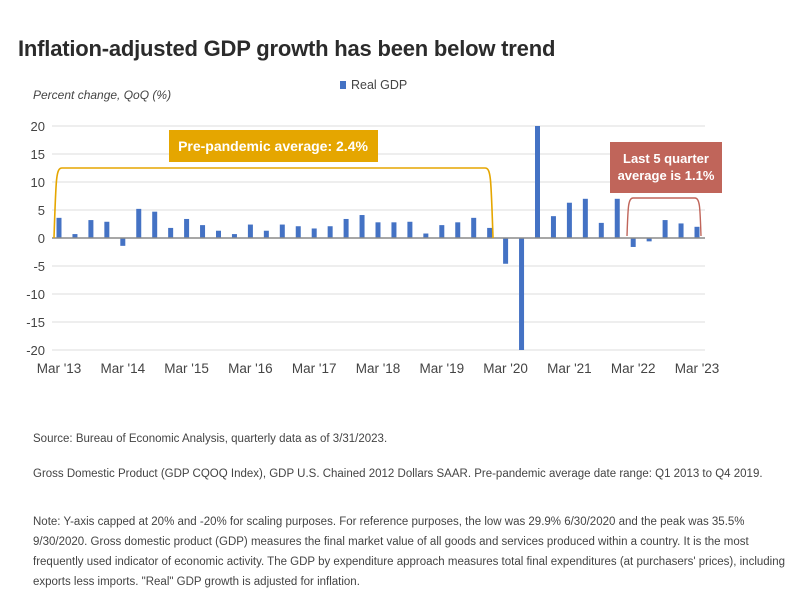  I want to click on x-tick-label: Mar '18, so click(378, 368).